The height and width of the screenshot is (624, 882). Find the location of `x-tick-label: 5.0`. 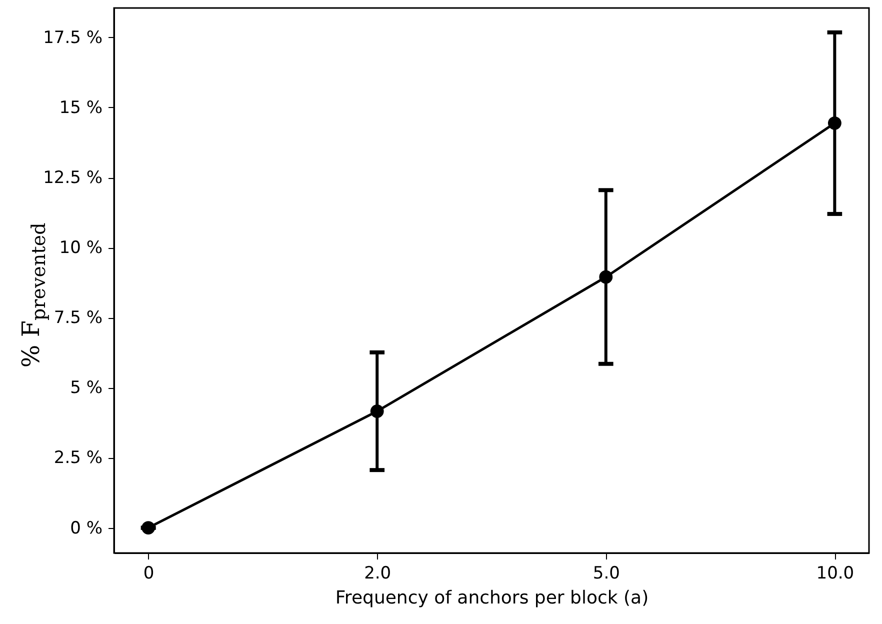

x-tick-label: 5.0 is located at coordinates (606, 574).